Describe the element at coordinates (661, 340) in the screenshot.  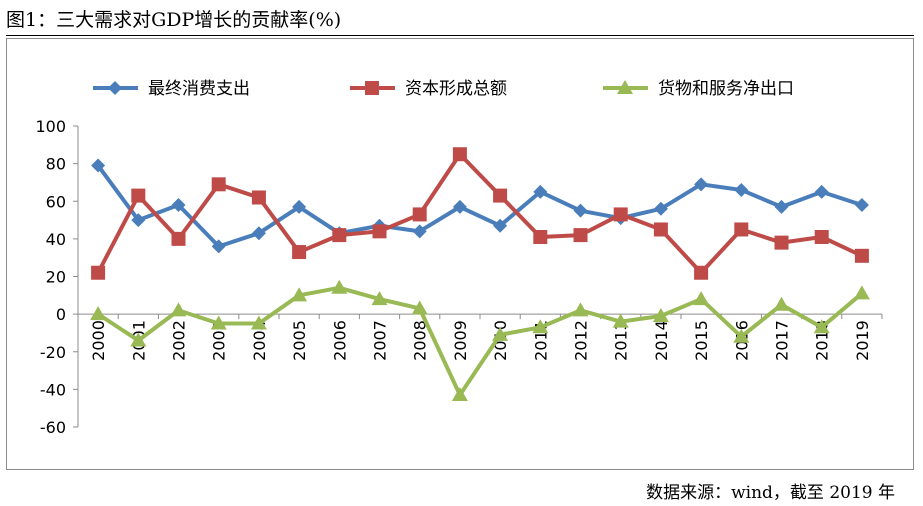
I see `x-tick-label: 2014` at that location.